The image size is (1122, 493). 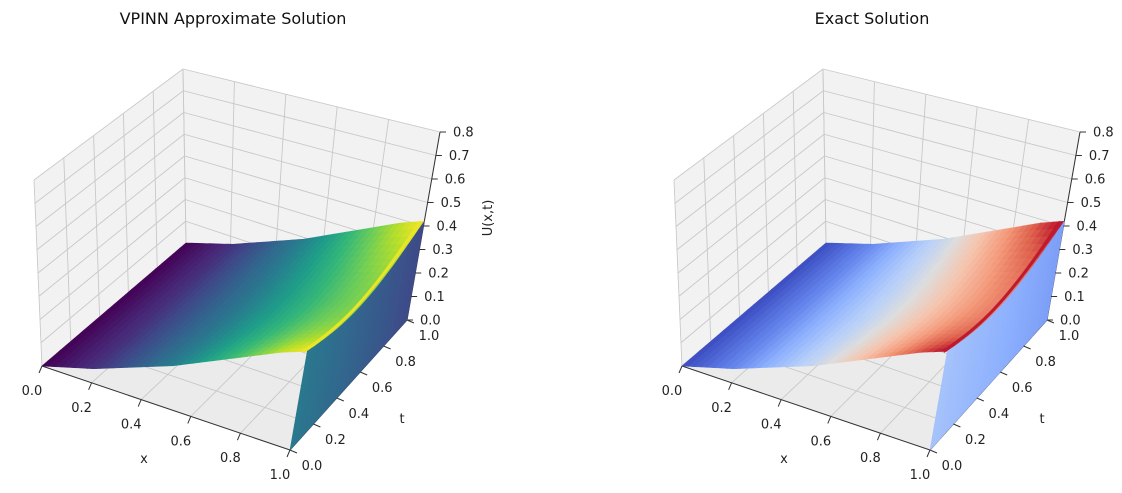 What do you see at coordinates (488, 218) in the screenshot?
I see `z-axis-label: U(x,t)` at bounding box center [488, 218].